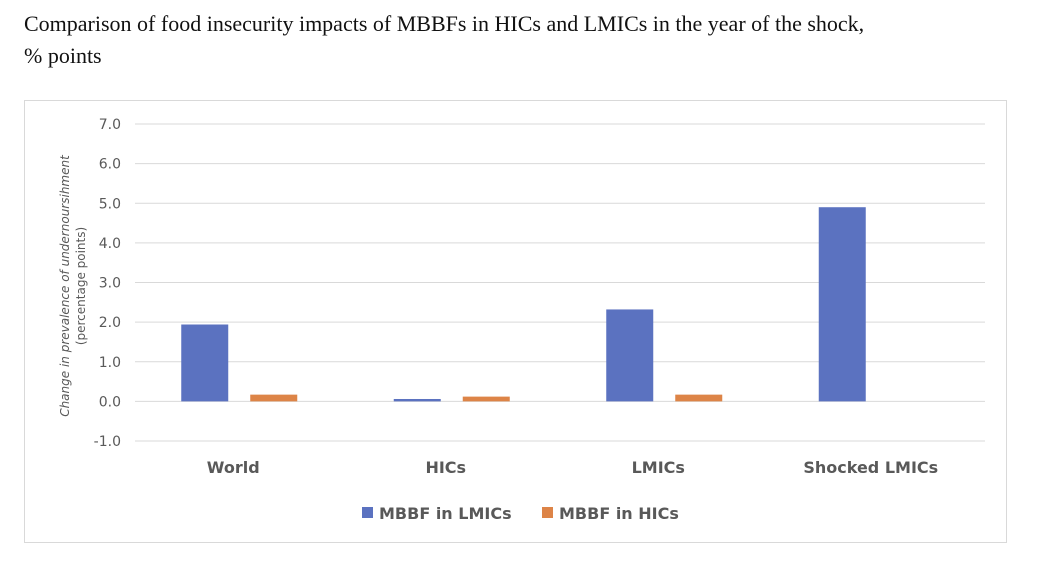 This screenshot has width=1054, height=565. I want to click on y-tick-label: 7.0, so click(110, 125).